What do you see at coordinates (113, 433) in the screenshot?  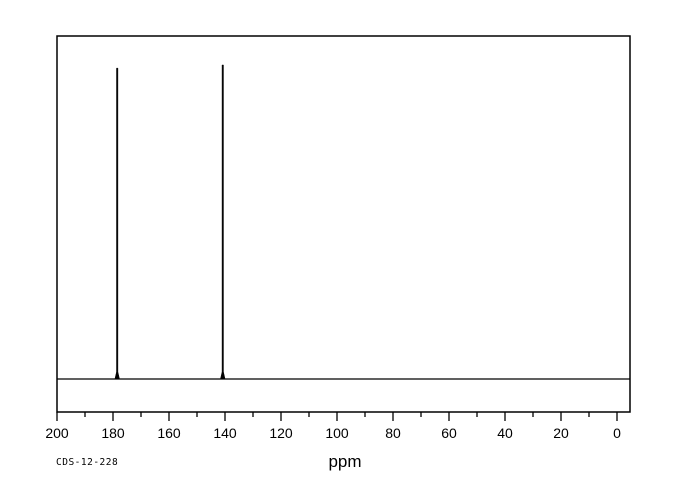 I see `x-axis-tick-label: 180` at bounding box center [113, 433].